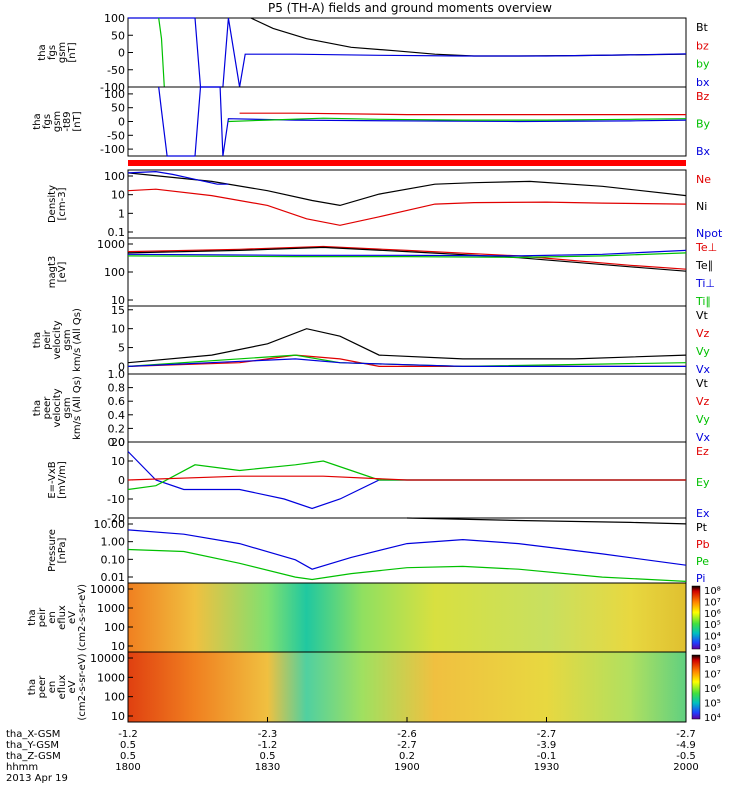 Image resolution: width=750 pixels, height=800 pixels. I want to click on y-tick-label: 0.6, so click(117, 401).